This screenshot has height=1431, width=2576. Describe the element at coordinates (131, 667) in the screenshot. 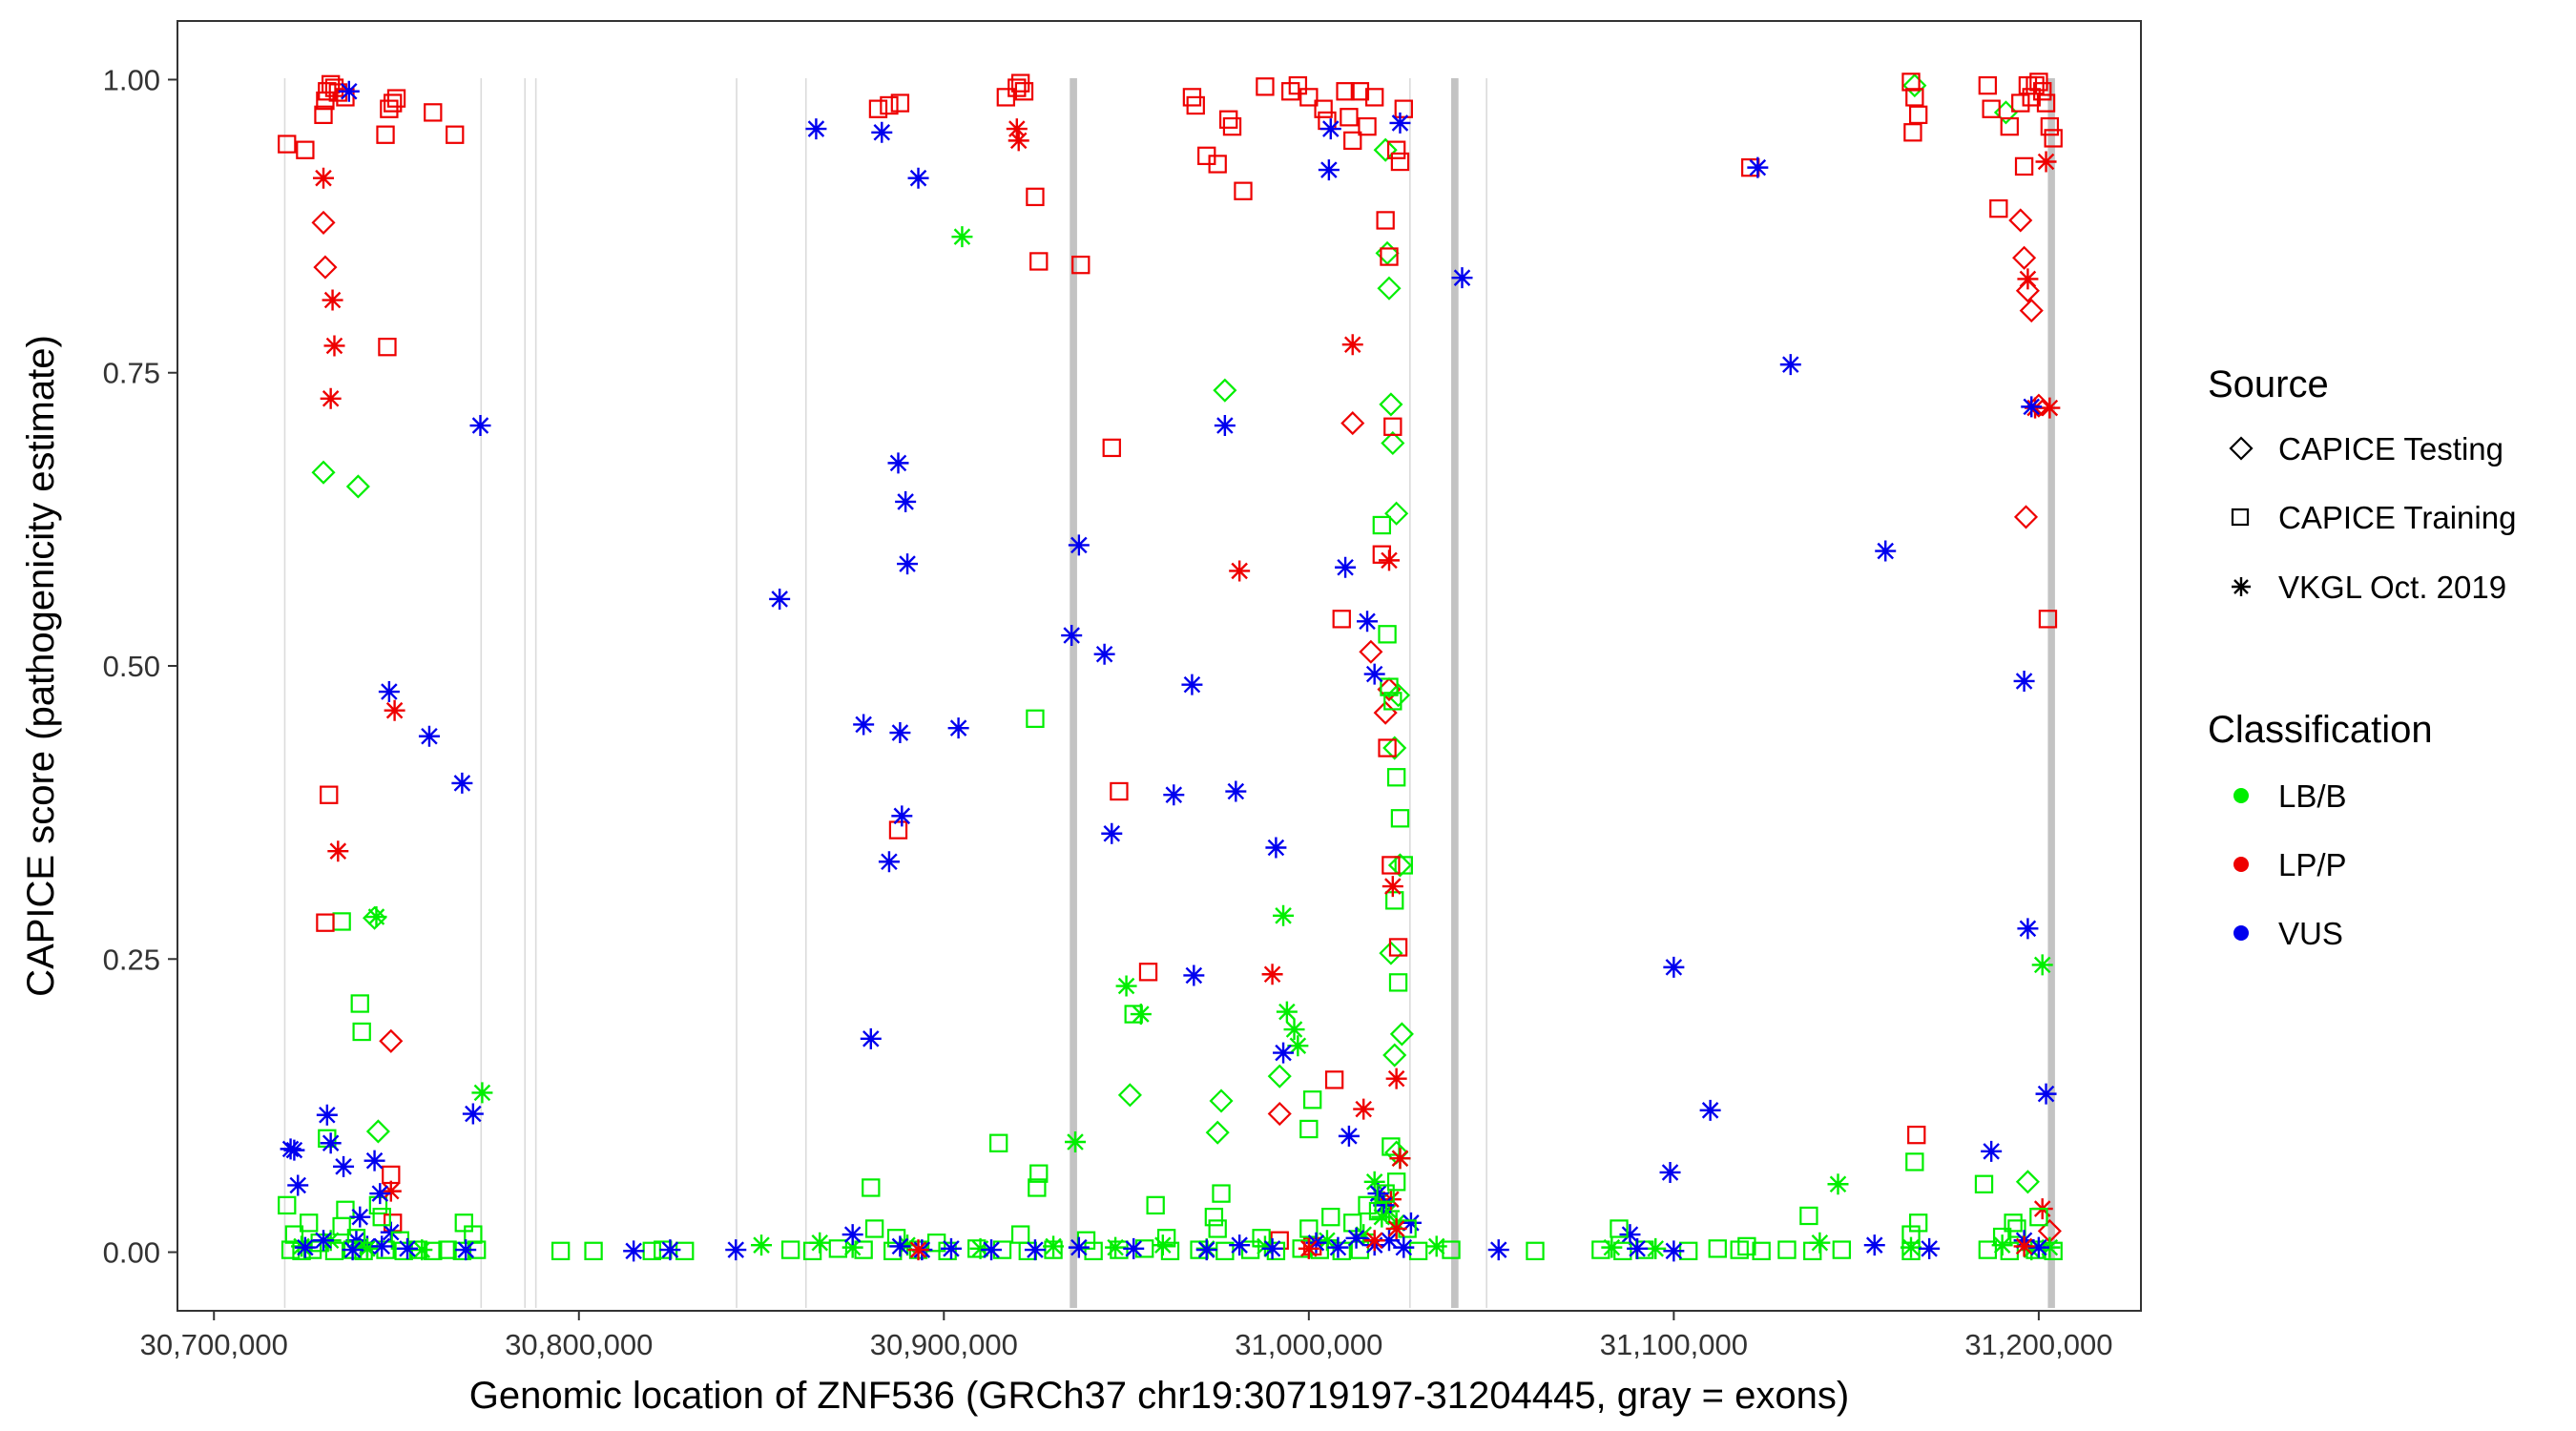

I see `y-tick-label: 0.50` at that location.